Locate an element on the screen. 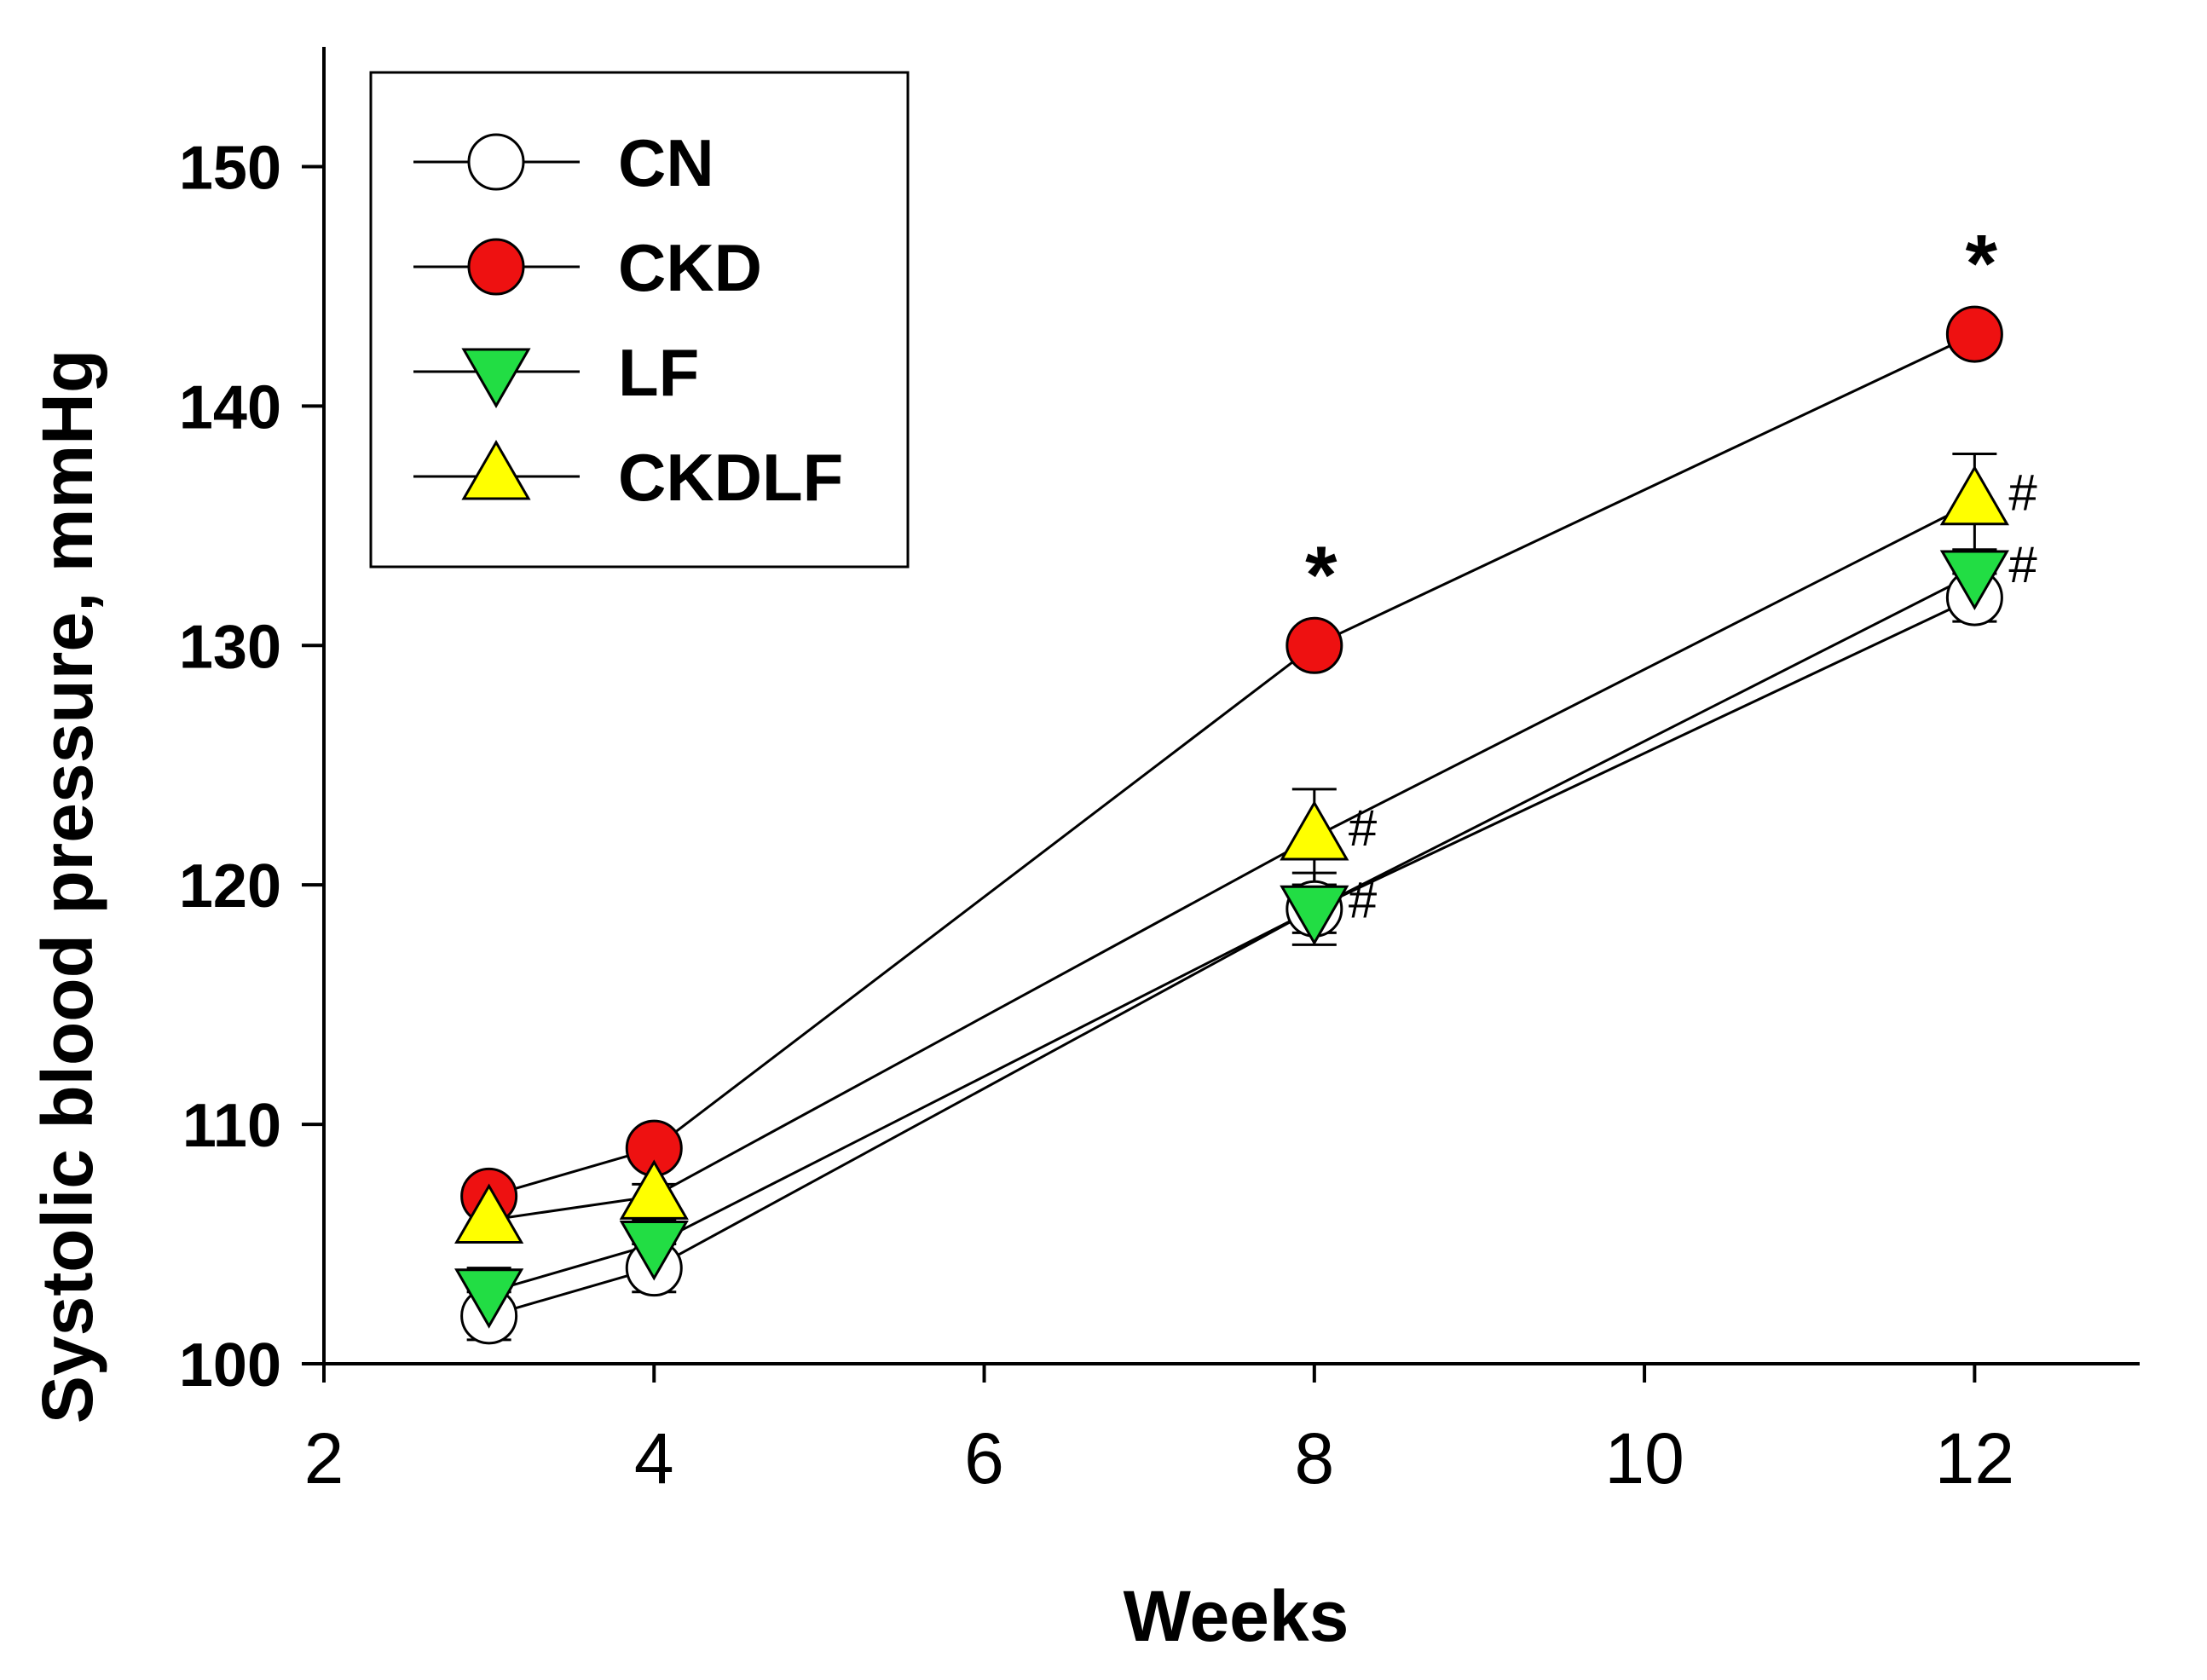 This screenshot has width=2207, height=1680. legend-label-lf: LF is located at coordinates (658, 372).